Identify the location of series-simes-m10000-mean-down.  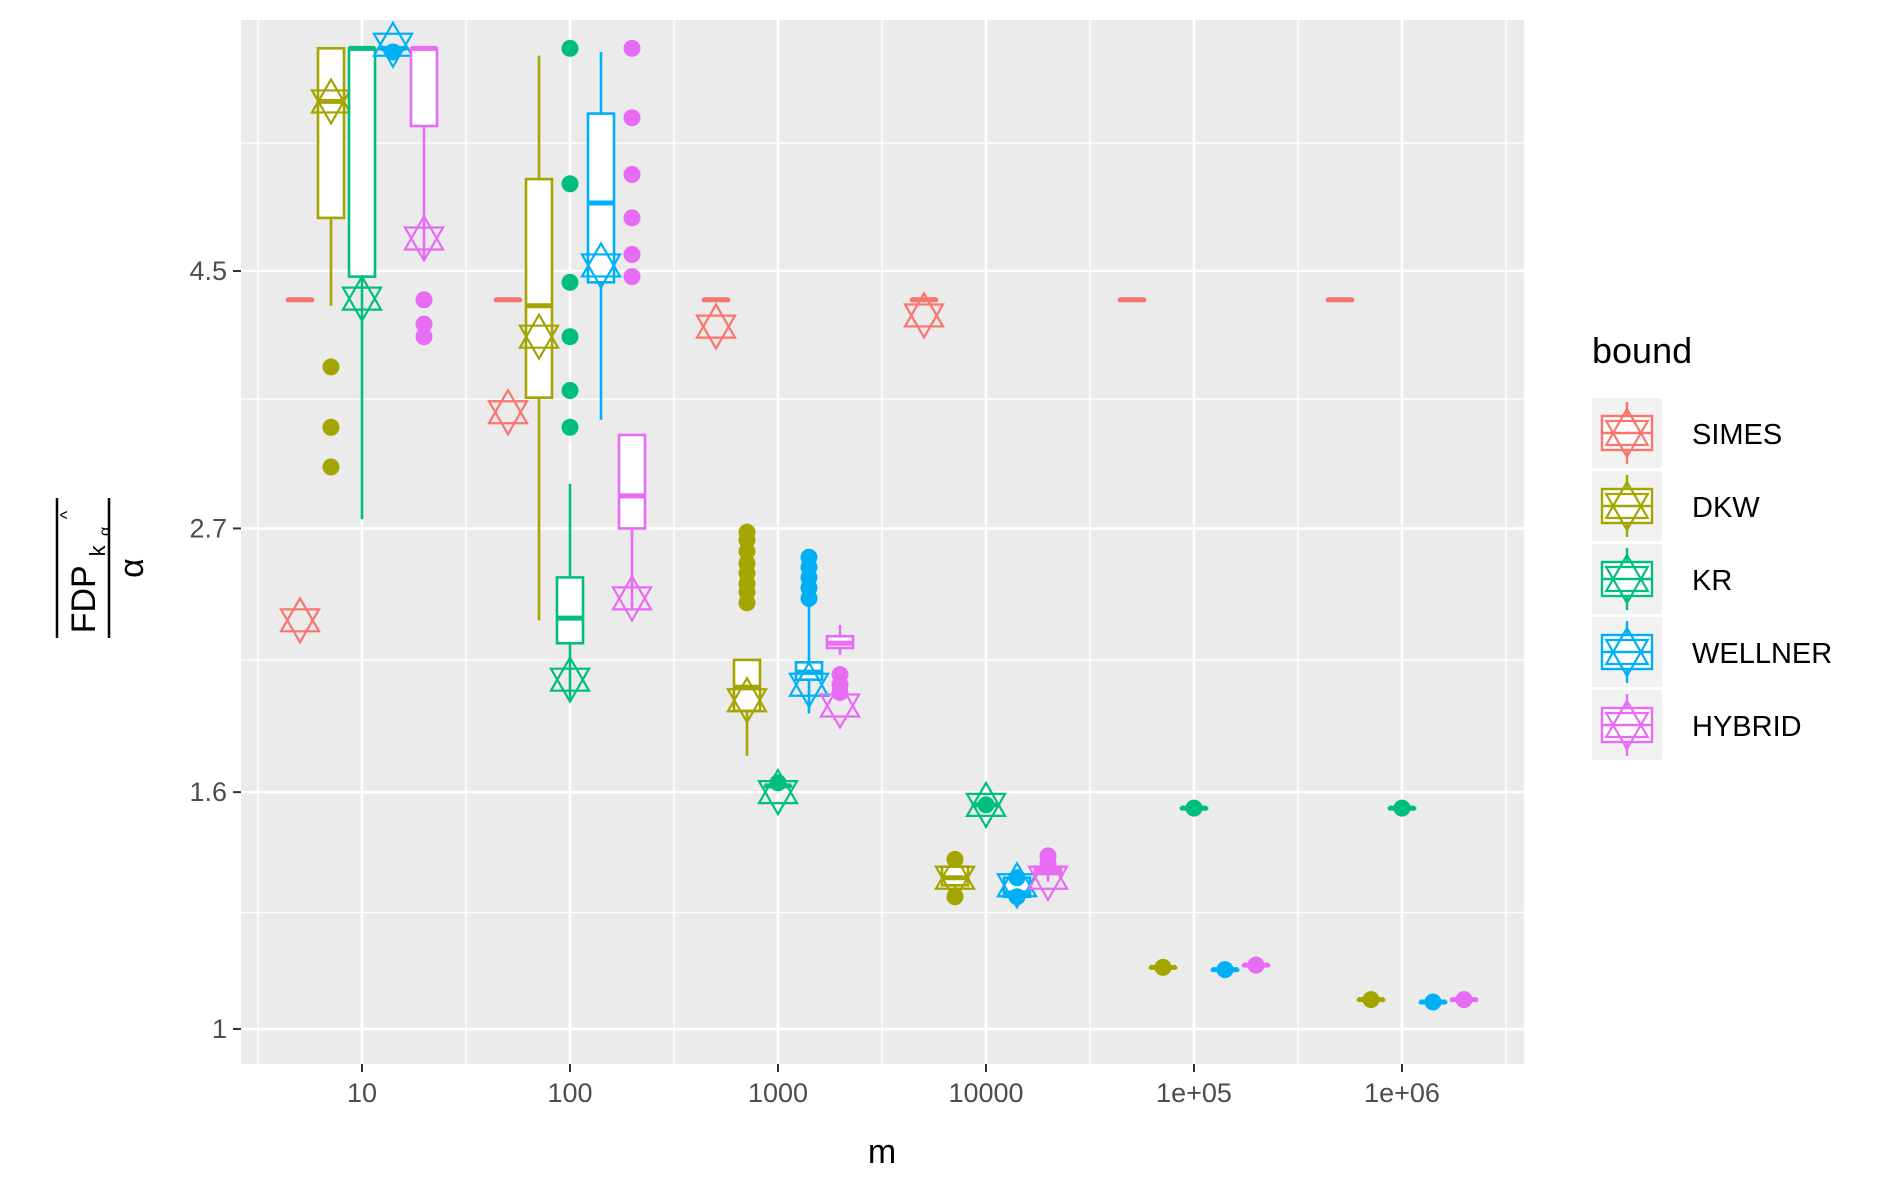
(924, 321).